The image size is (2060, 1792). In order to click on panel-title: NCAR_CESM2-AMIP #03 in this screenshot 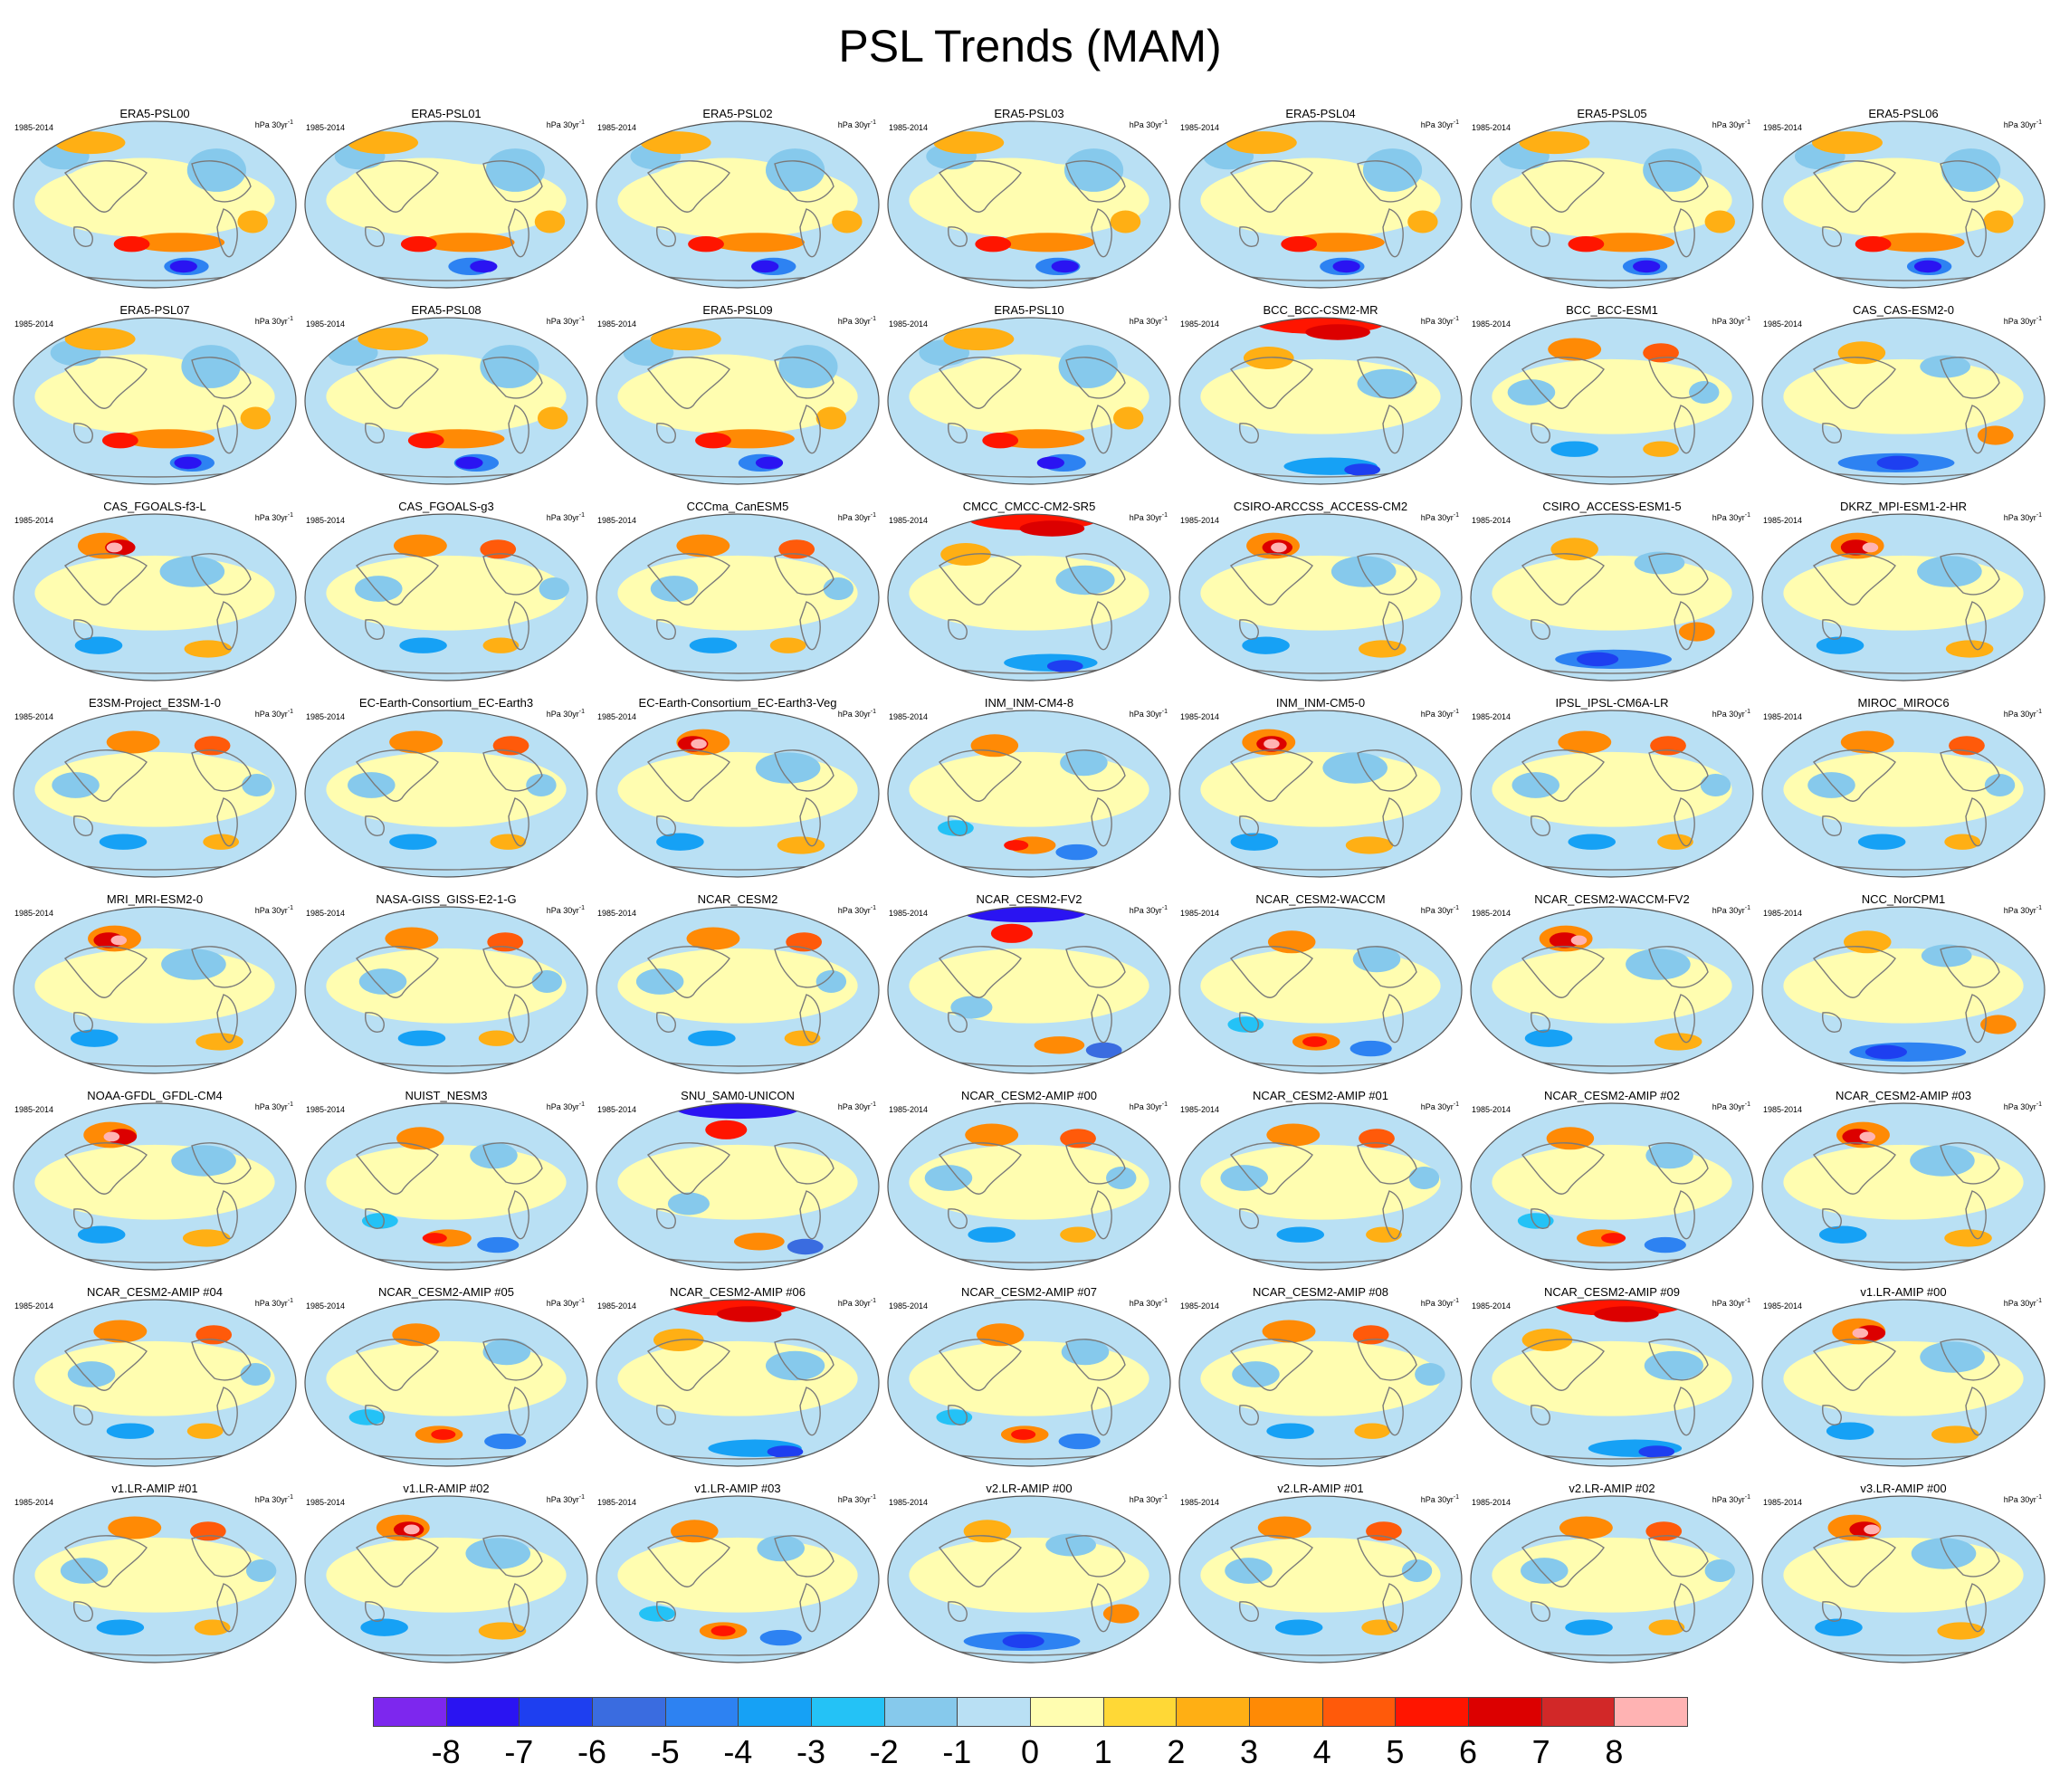, I will do `click(1903, 1095)`.